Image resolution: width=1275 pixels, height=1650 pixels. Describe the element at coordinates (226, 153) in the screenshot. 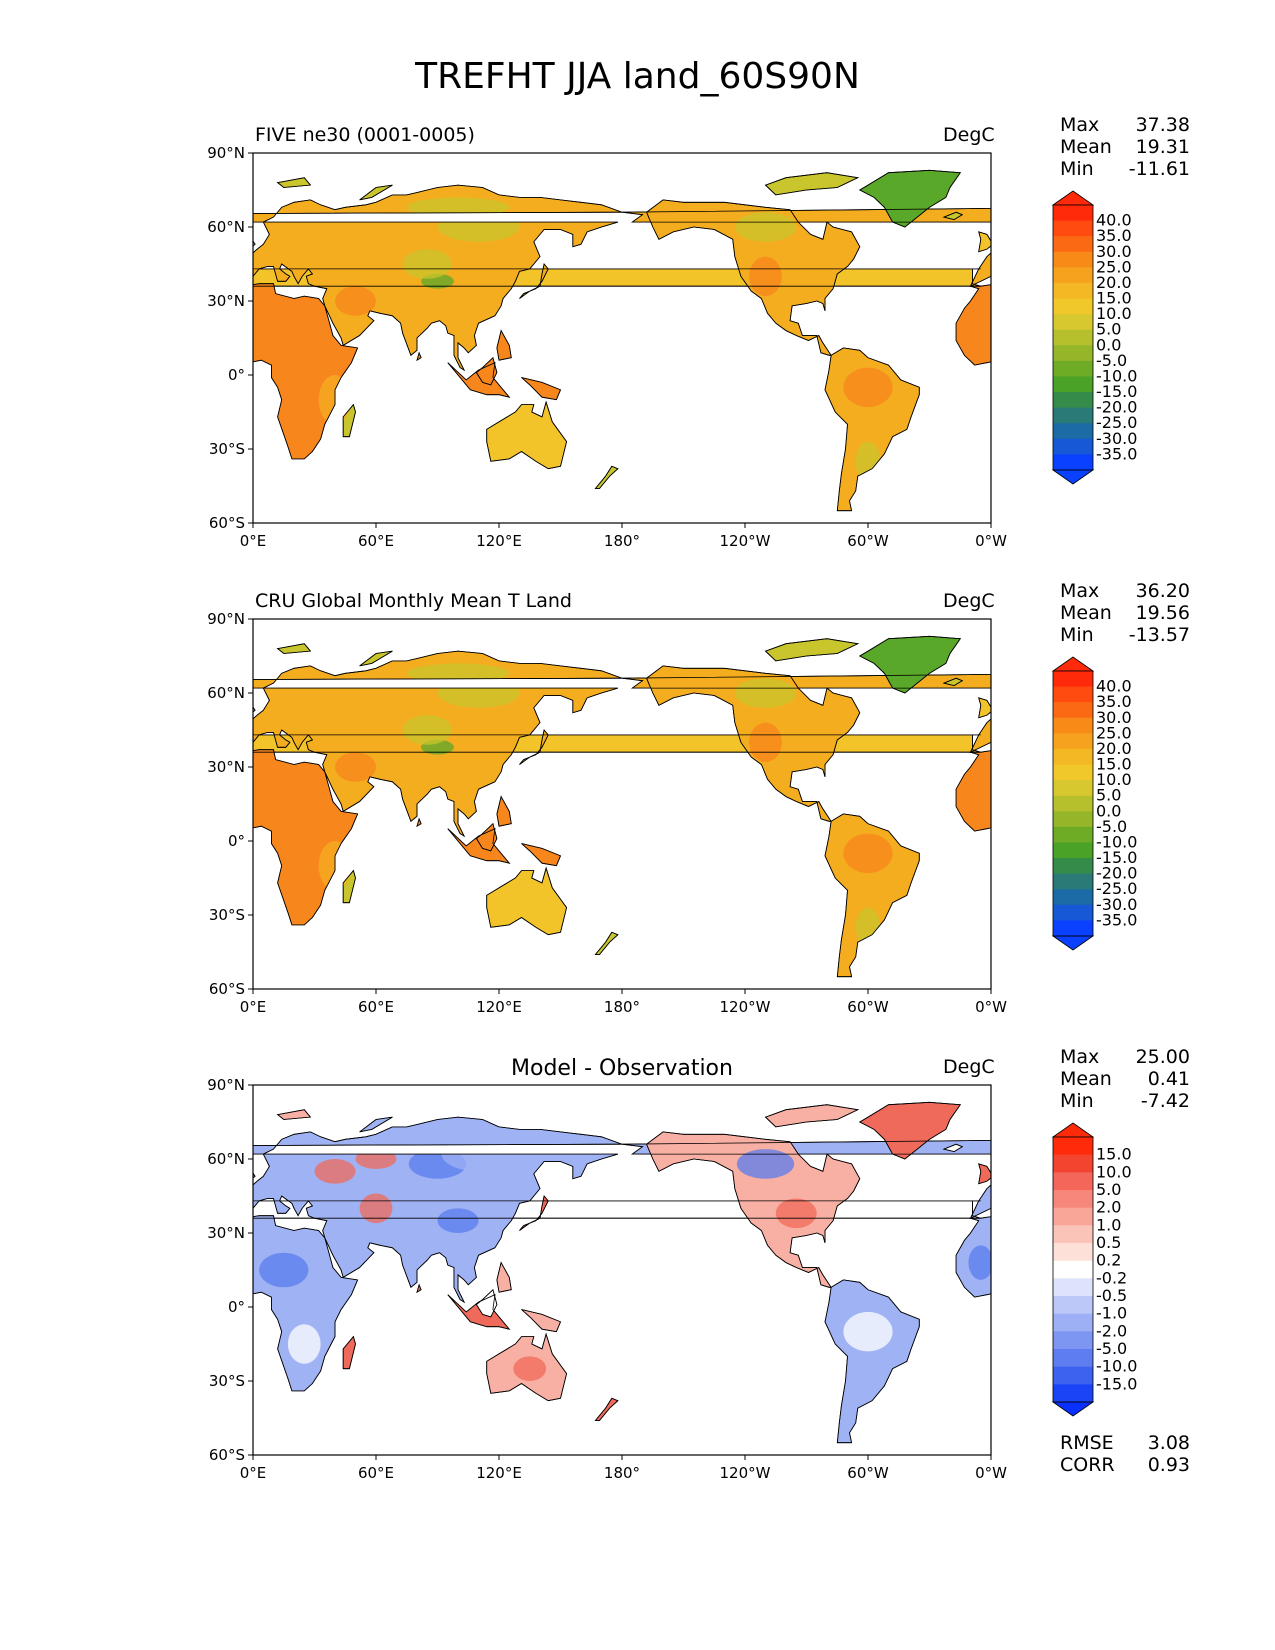

I see `lat-tick-label: 90°N` at that location.